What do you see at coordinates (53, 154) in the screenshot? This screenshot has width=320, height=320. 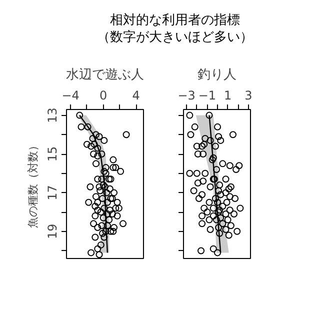 I see `y-tick-label: 15` at bounding box center [53, 154].